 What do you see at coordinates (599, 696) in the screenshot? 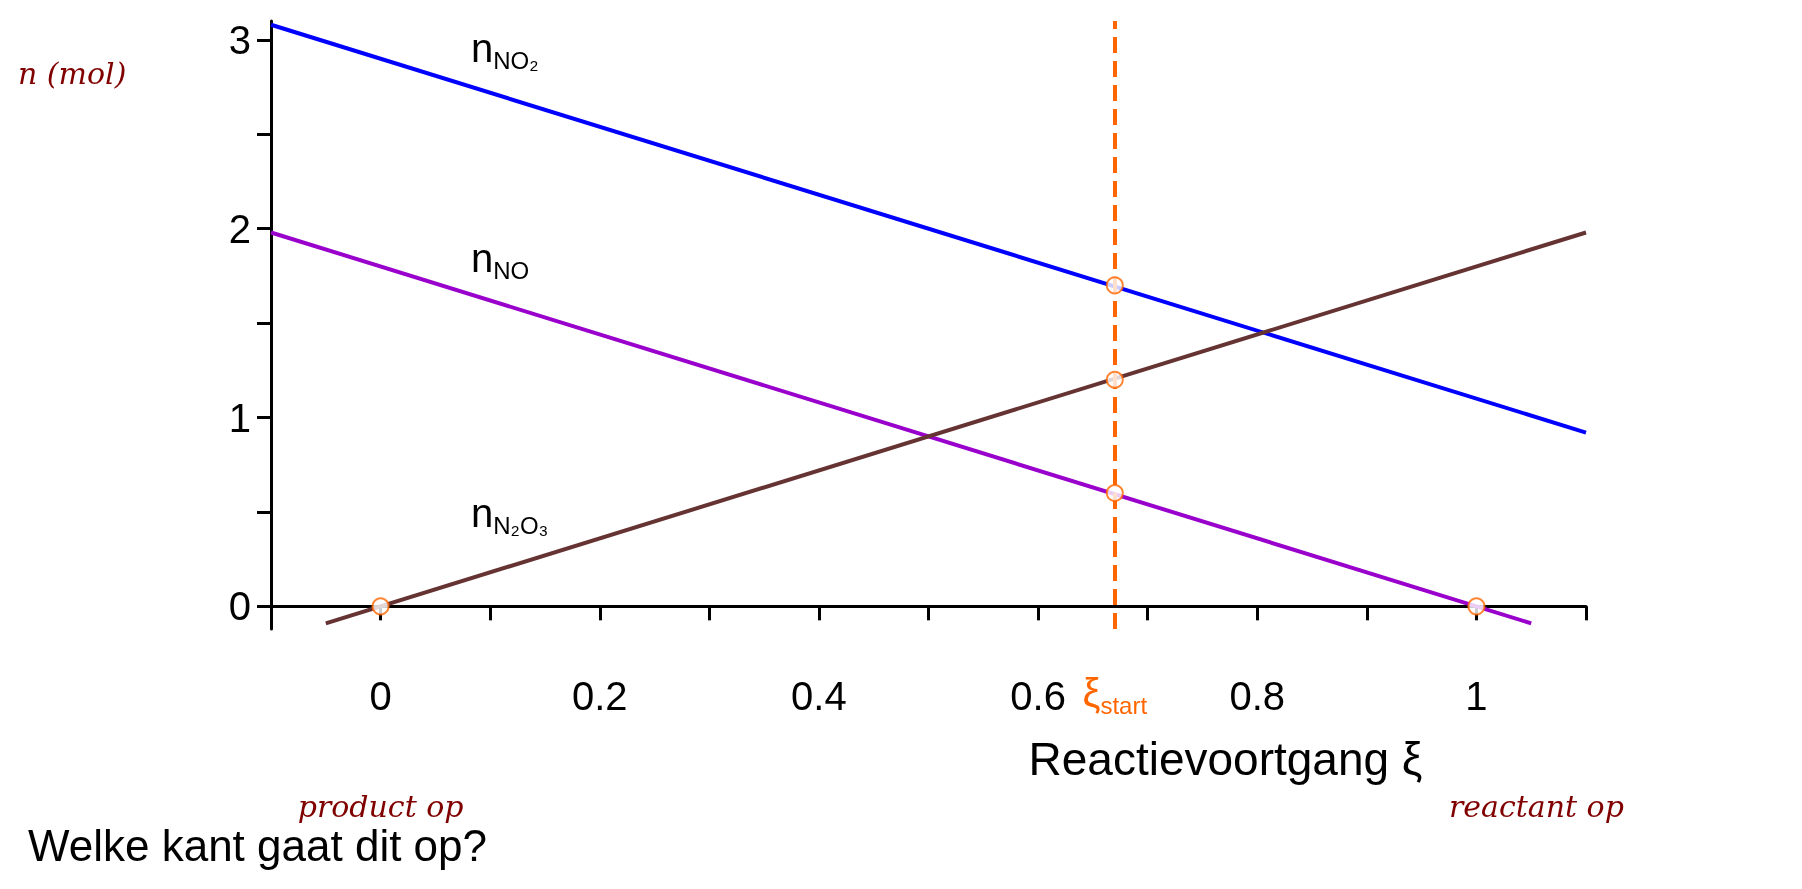
I see `x-tick-label: 0.2` at bounding box center [599, 696].